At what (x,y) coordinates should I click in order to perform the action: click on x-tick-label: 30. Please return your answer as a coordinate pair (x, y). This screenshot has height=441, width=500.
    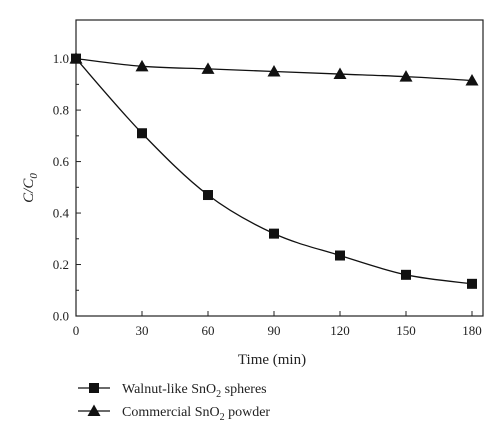
    Looking at the image, I should click on (142, 330).